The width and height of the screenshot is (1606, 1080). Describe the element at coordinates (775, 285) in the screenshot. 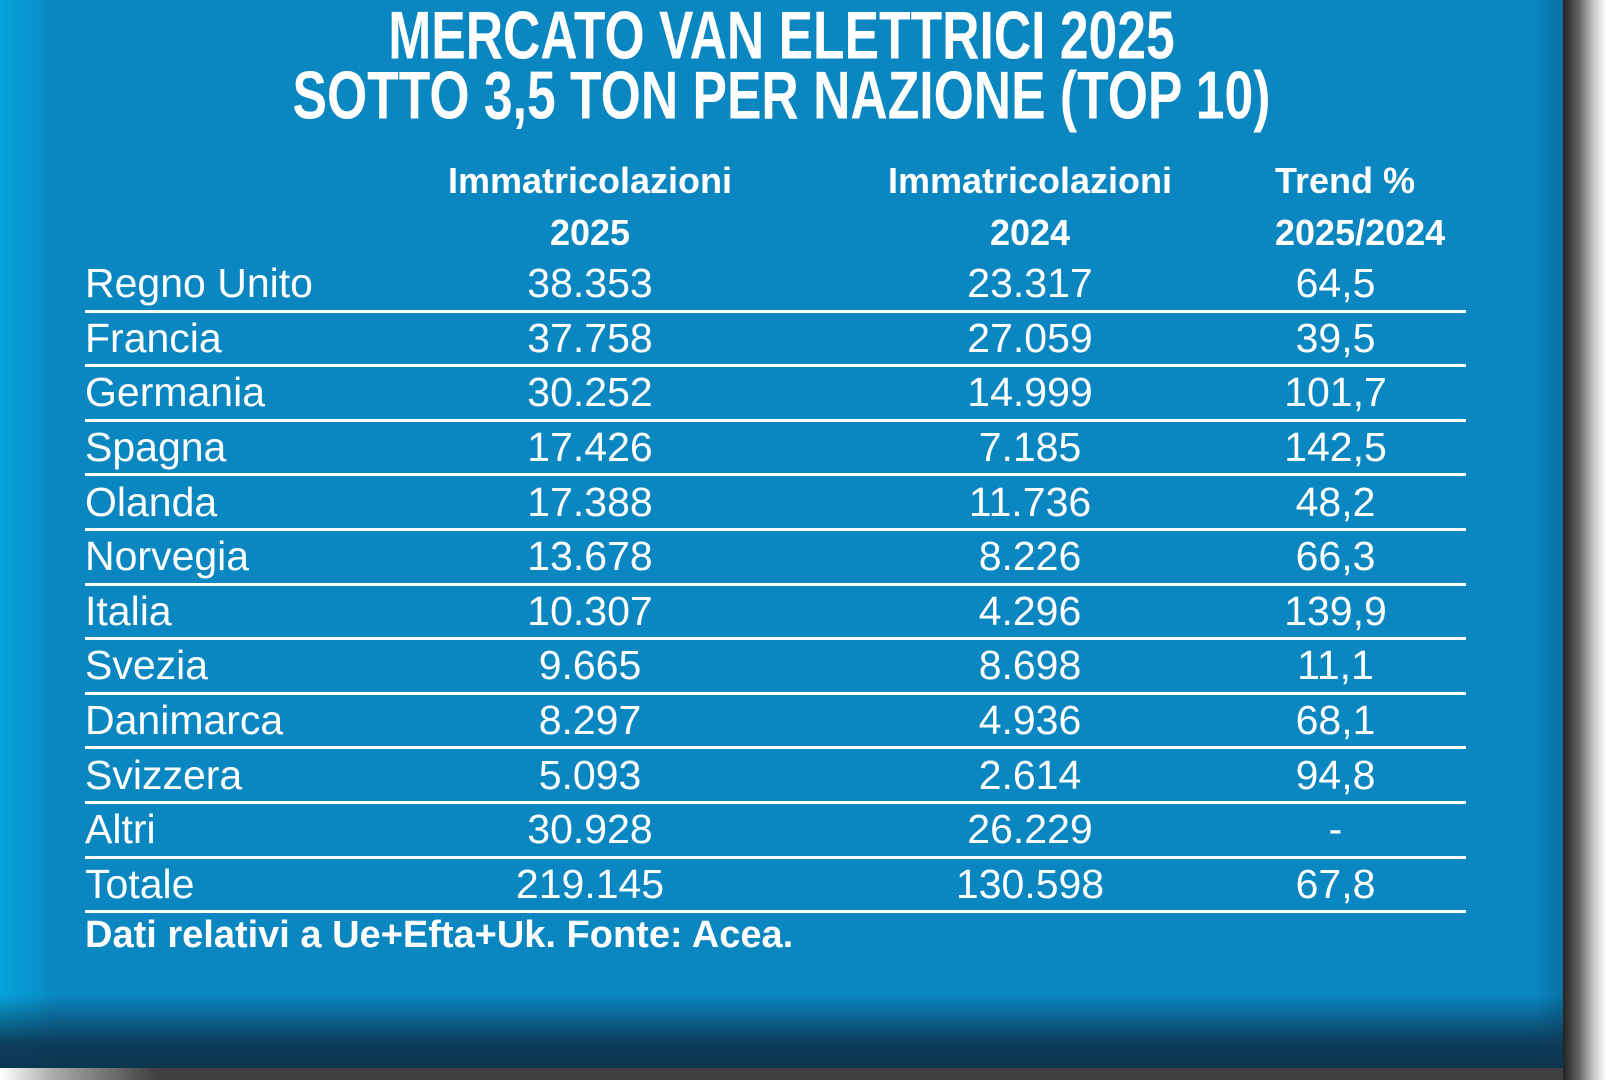

I see `table-row: Regno Unito 38.353 23.317 64,5` at that location.